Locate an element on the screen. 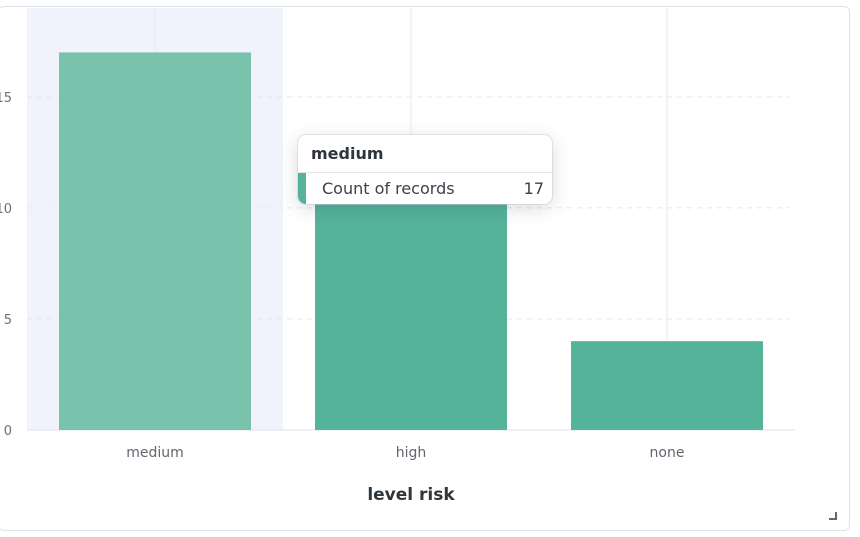 The width and height of the screenshot is (860, 537). bar-none is located at coordinates (667, 385).